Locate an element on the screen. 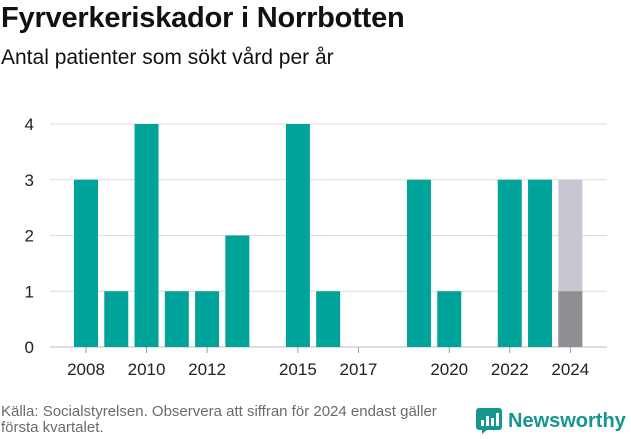 The height and width of the screenshot is (439, 631). newsworthy-brand: Newsworthy is located at coordinates (551, 421).